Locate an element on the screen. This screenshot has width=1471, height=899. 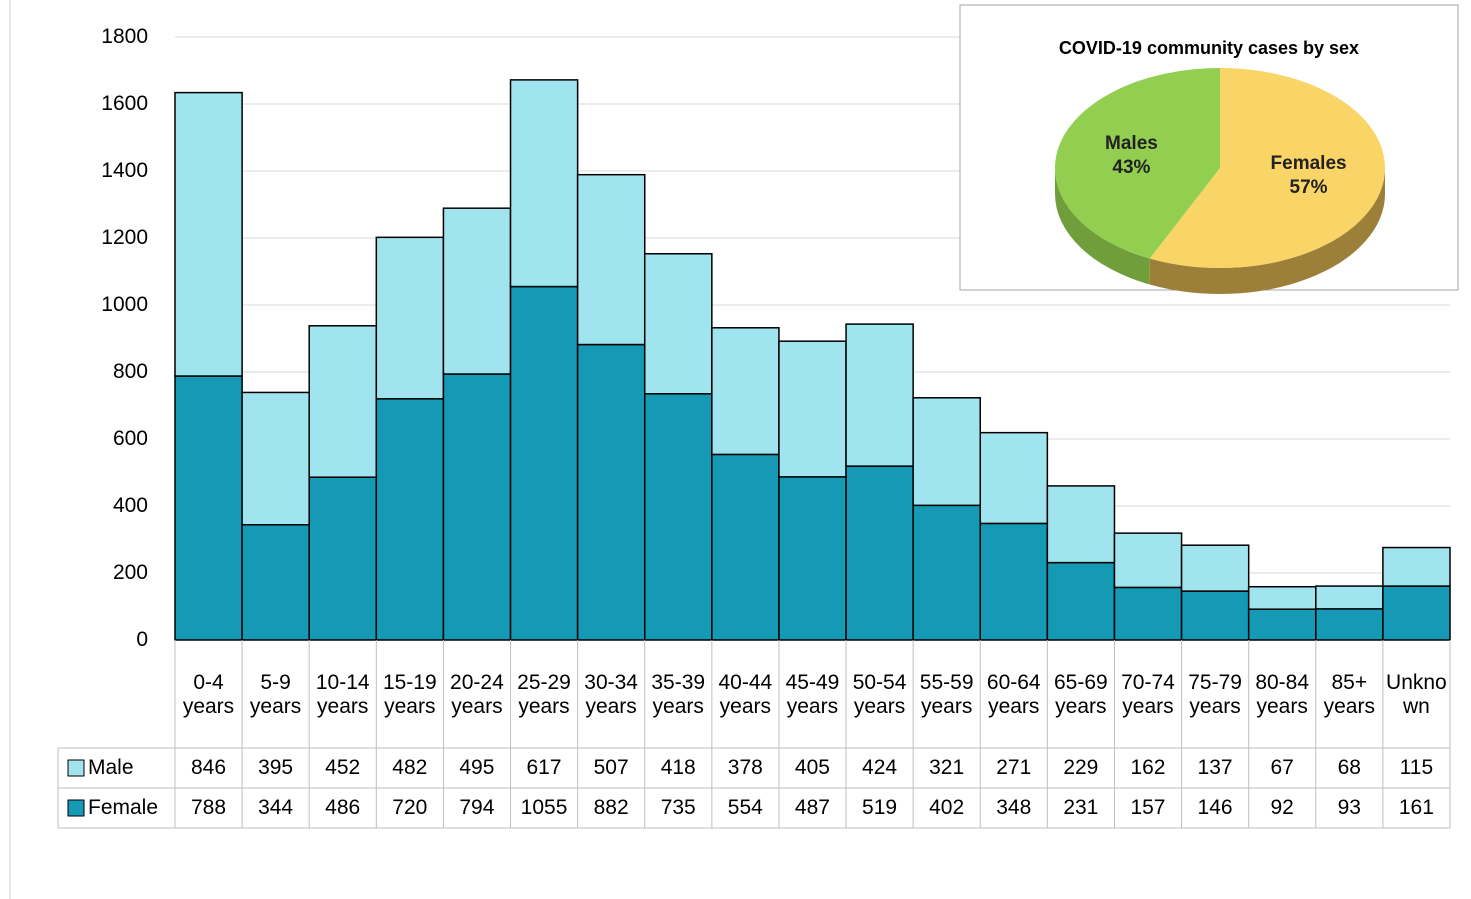
pie-label: Males is located at coordinates (1131, 144).